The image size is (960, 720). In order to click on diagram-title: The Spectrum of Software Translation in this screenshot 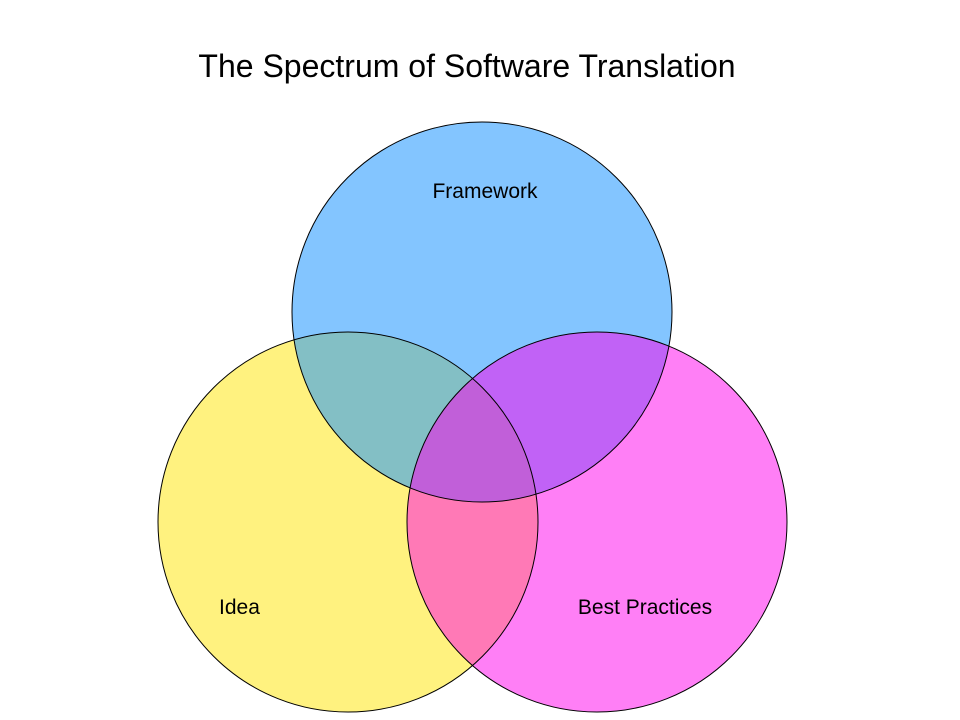, I will do `click(467, 66)`.